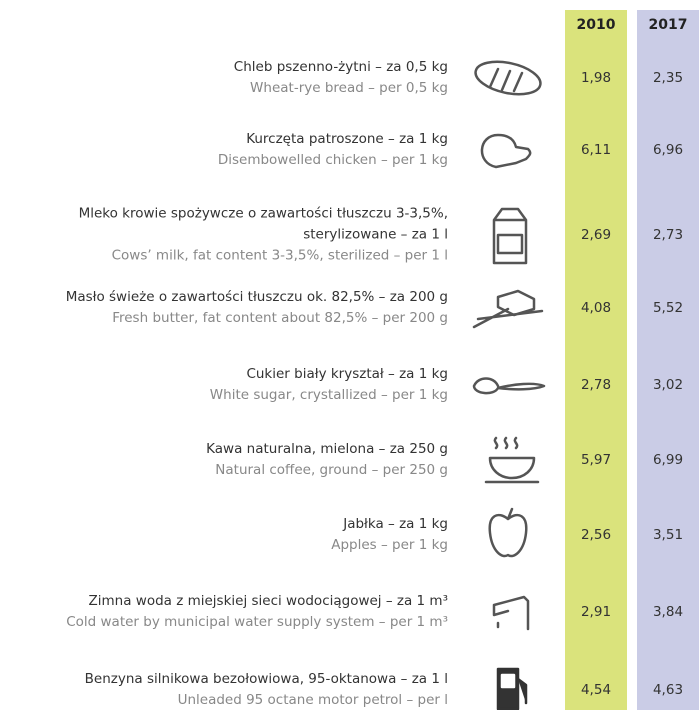 The width and height of the screenshot is (699, 710). What do you see at coordinates (668, 308) in the screenshot?
I see `price: 5,52` at bounding box center [668, 308].